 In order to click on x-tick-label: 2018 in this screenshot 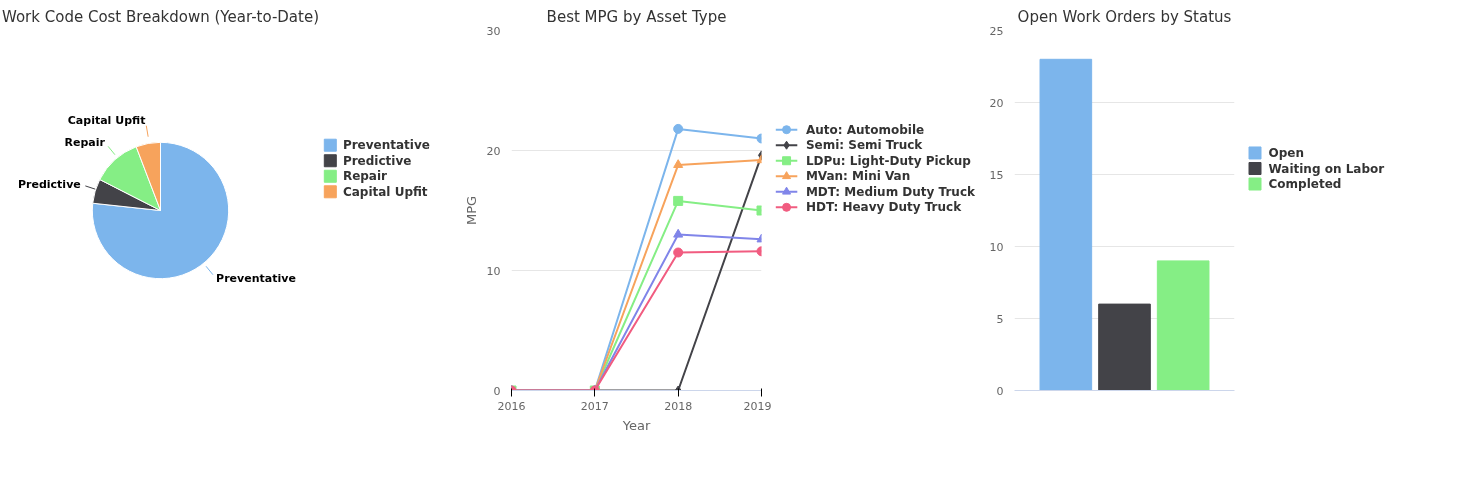, I will do `click(678, 406)`.